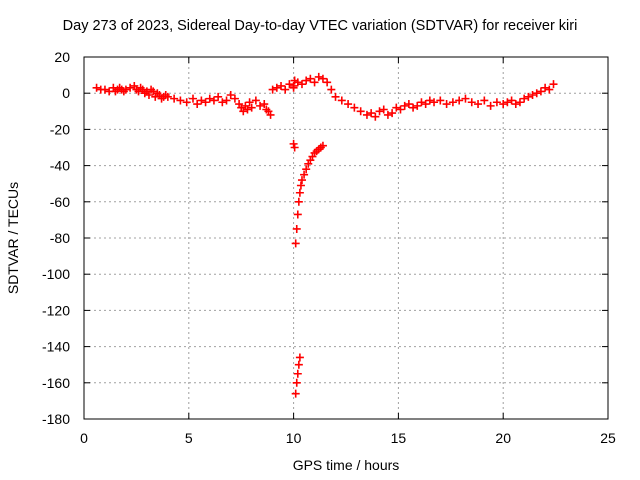 This screenshot has width=640, height=480. What do you see at coordinates (608, 438) in the screenshot?
I see `x-tick-label: 25` at bounding box center [608, 438].